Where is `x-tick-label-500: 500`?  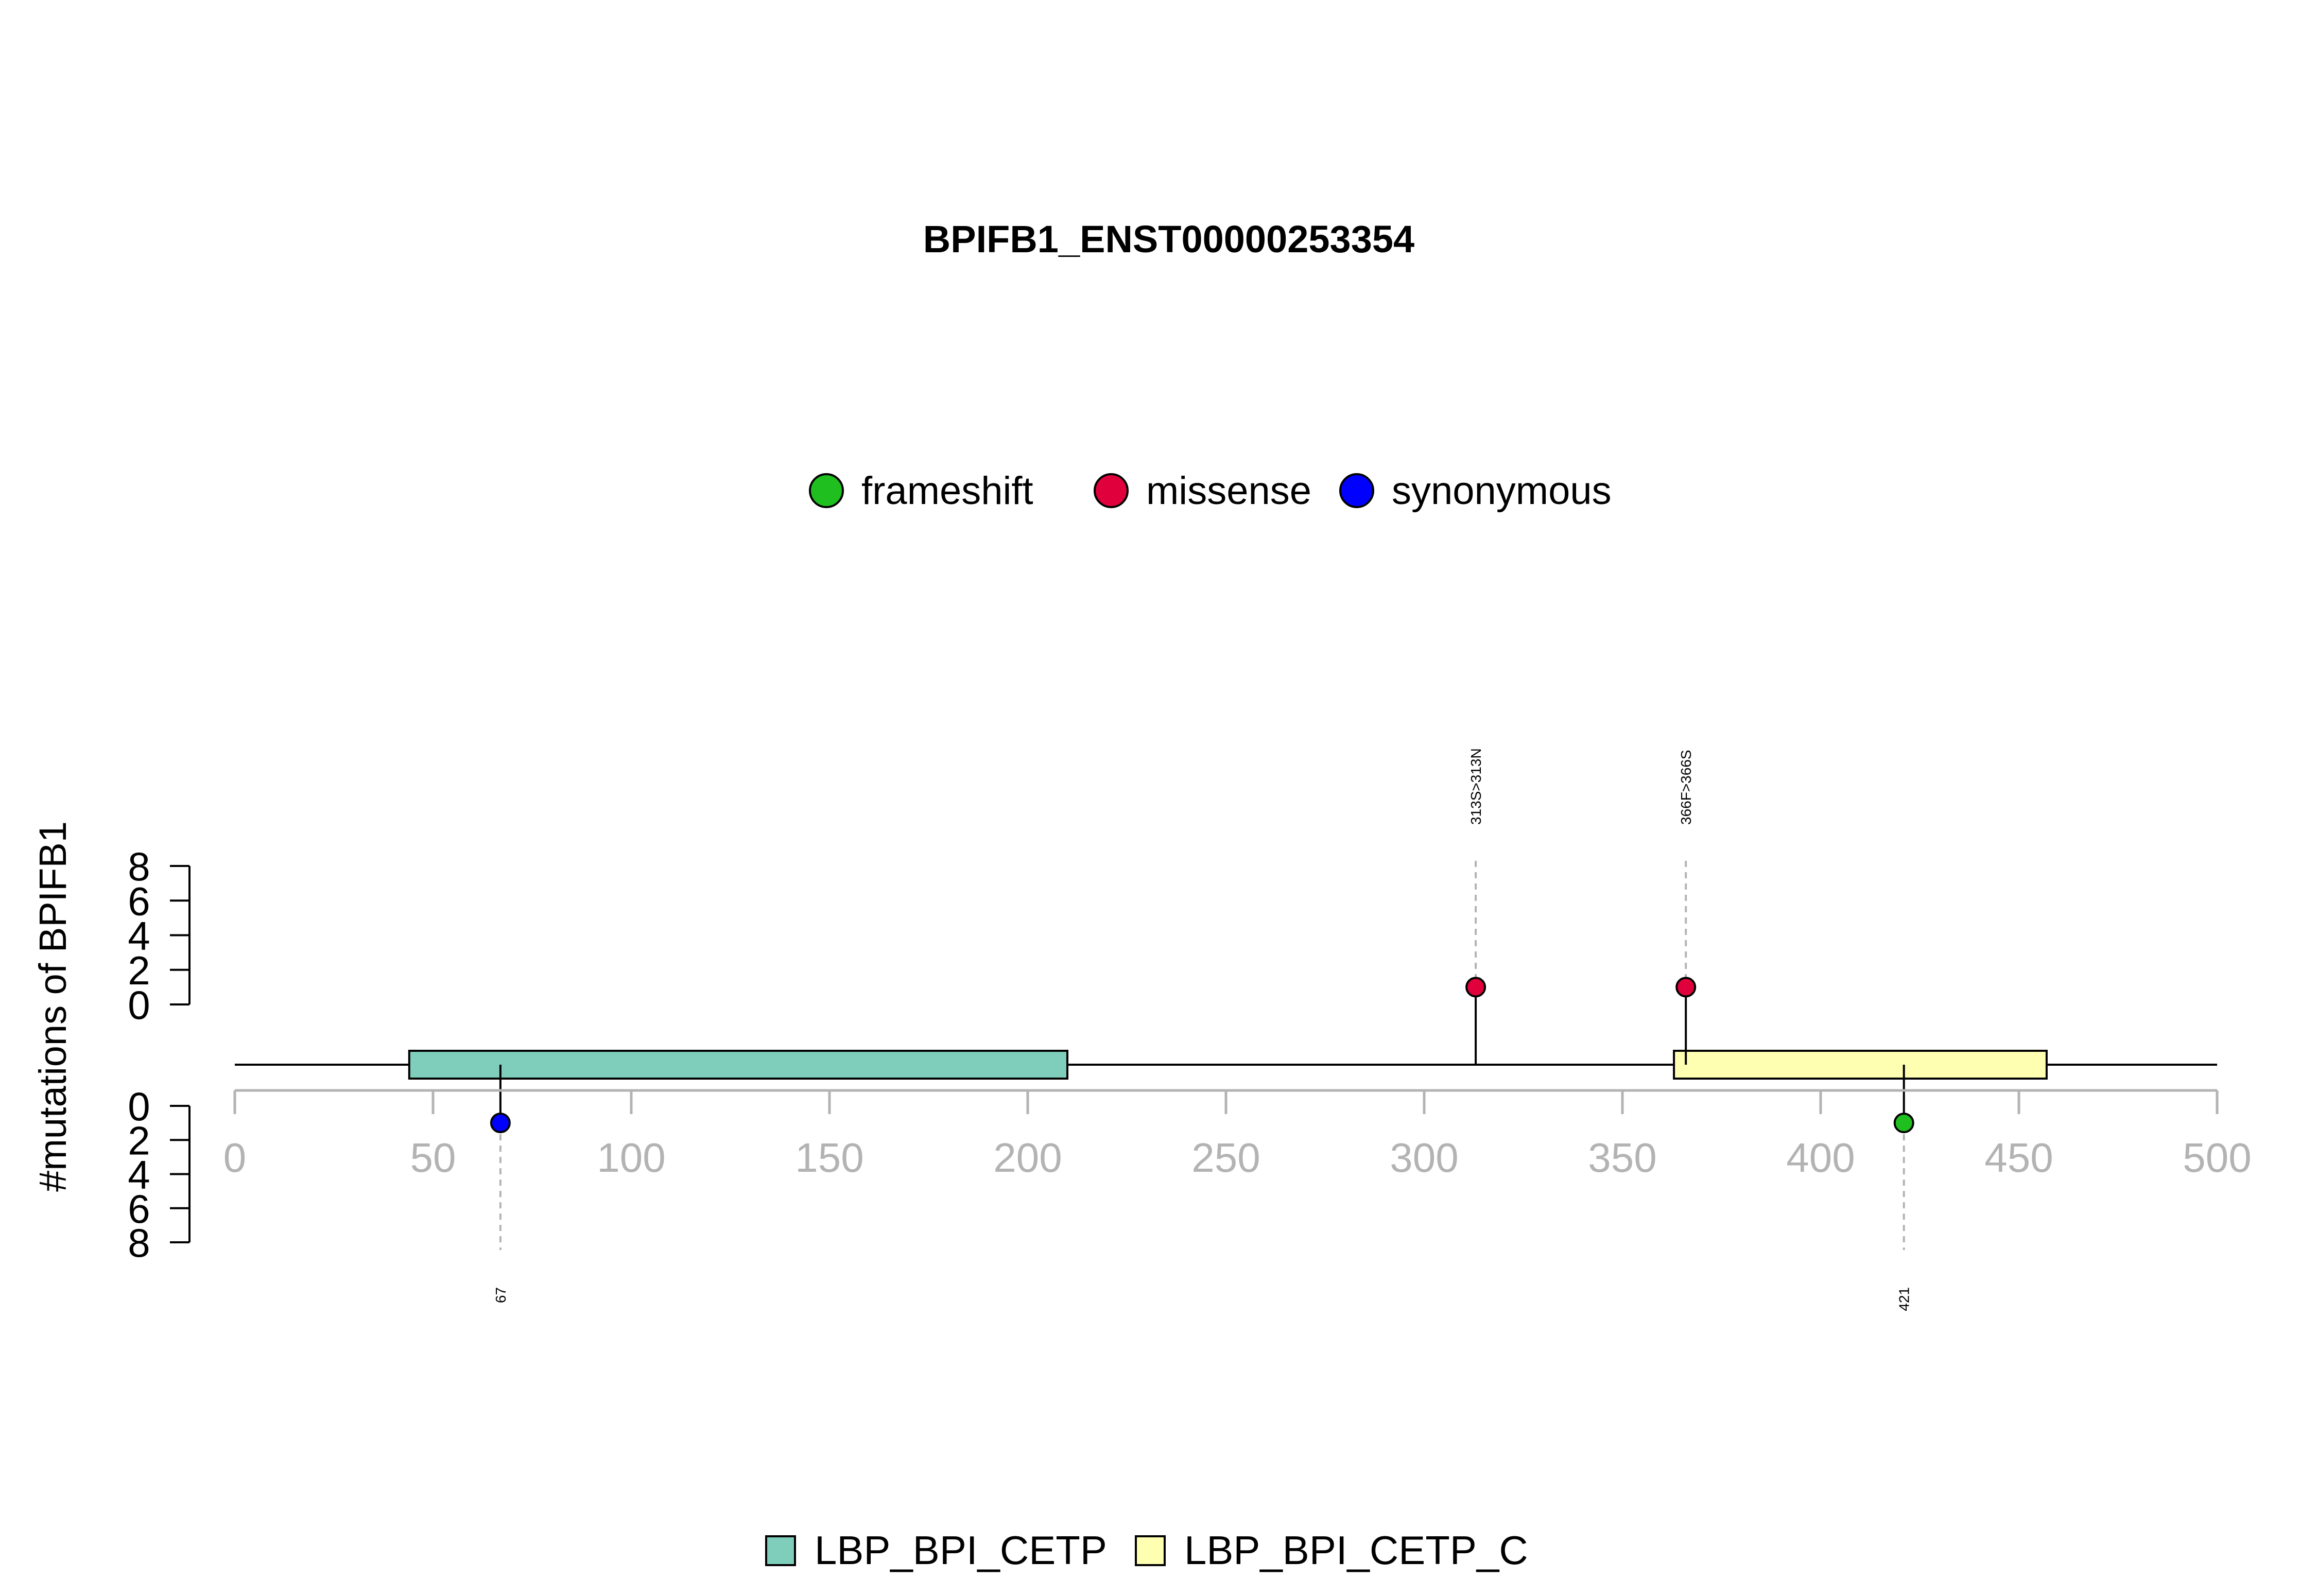
x-tick-label-500: 500 is located at coordinates (2217, 1158).